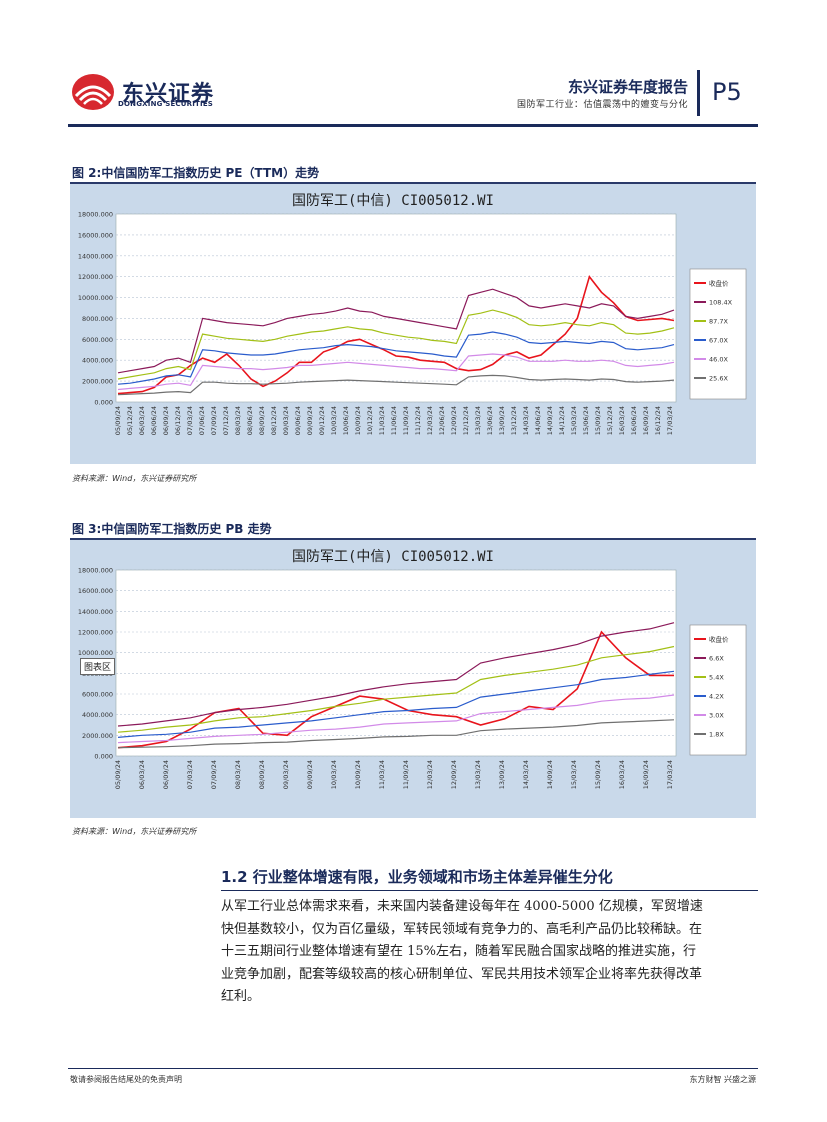 The width and height of the screenshot is (827, 1122). Describe the element at coordinates (274, 420) in the screenshot. I see `x-tick-label: 08/12/24` at that location.